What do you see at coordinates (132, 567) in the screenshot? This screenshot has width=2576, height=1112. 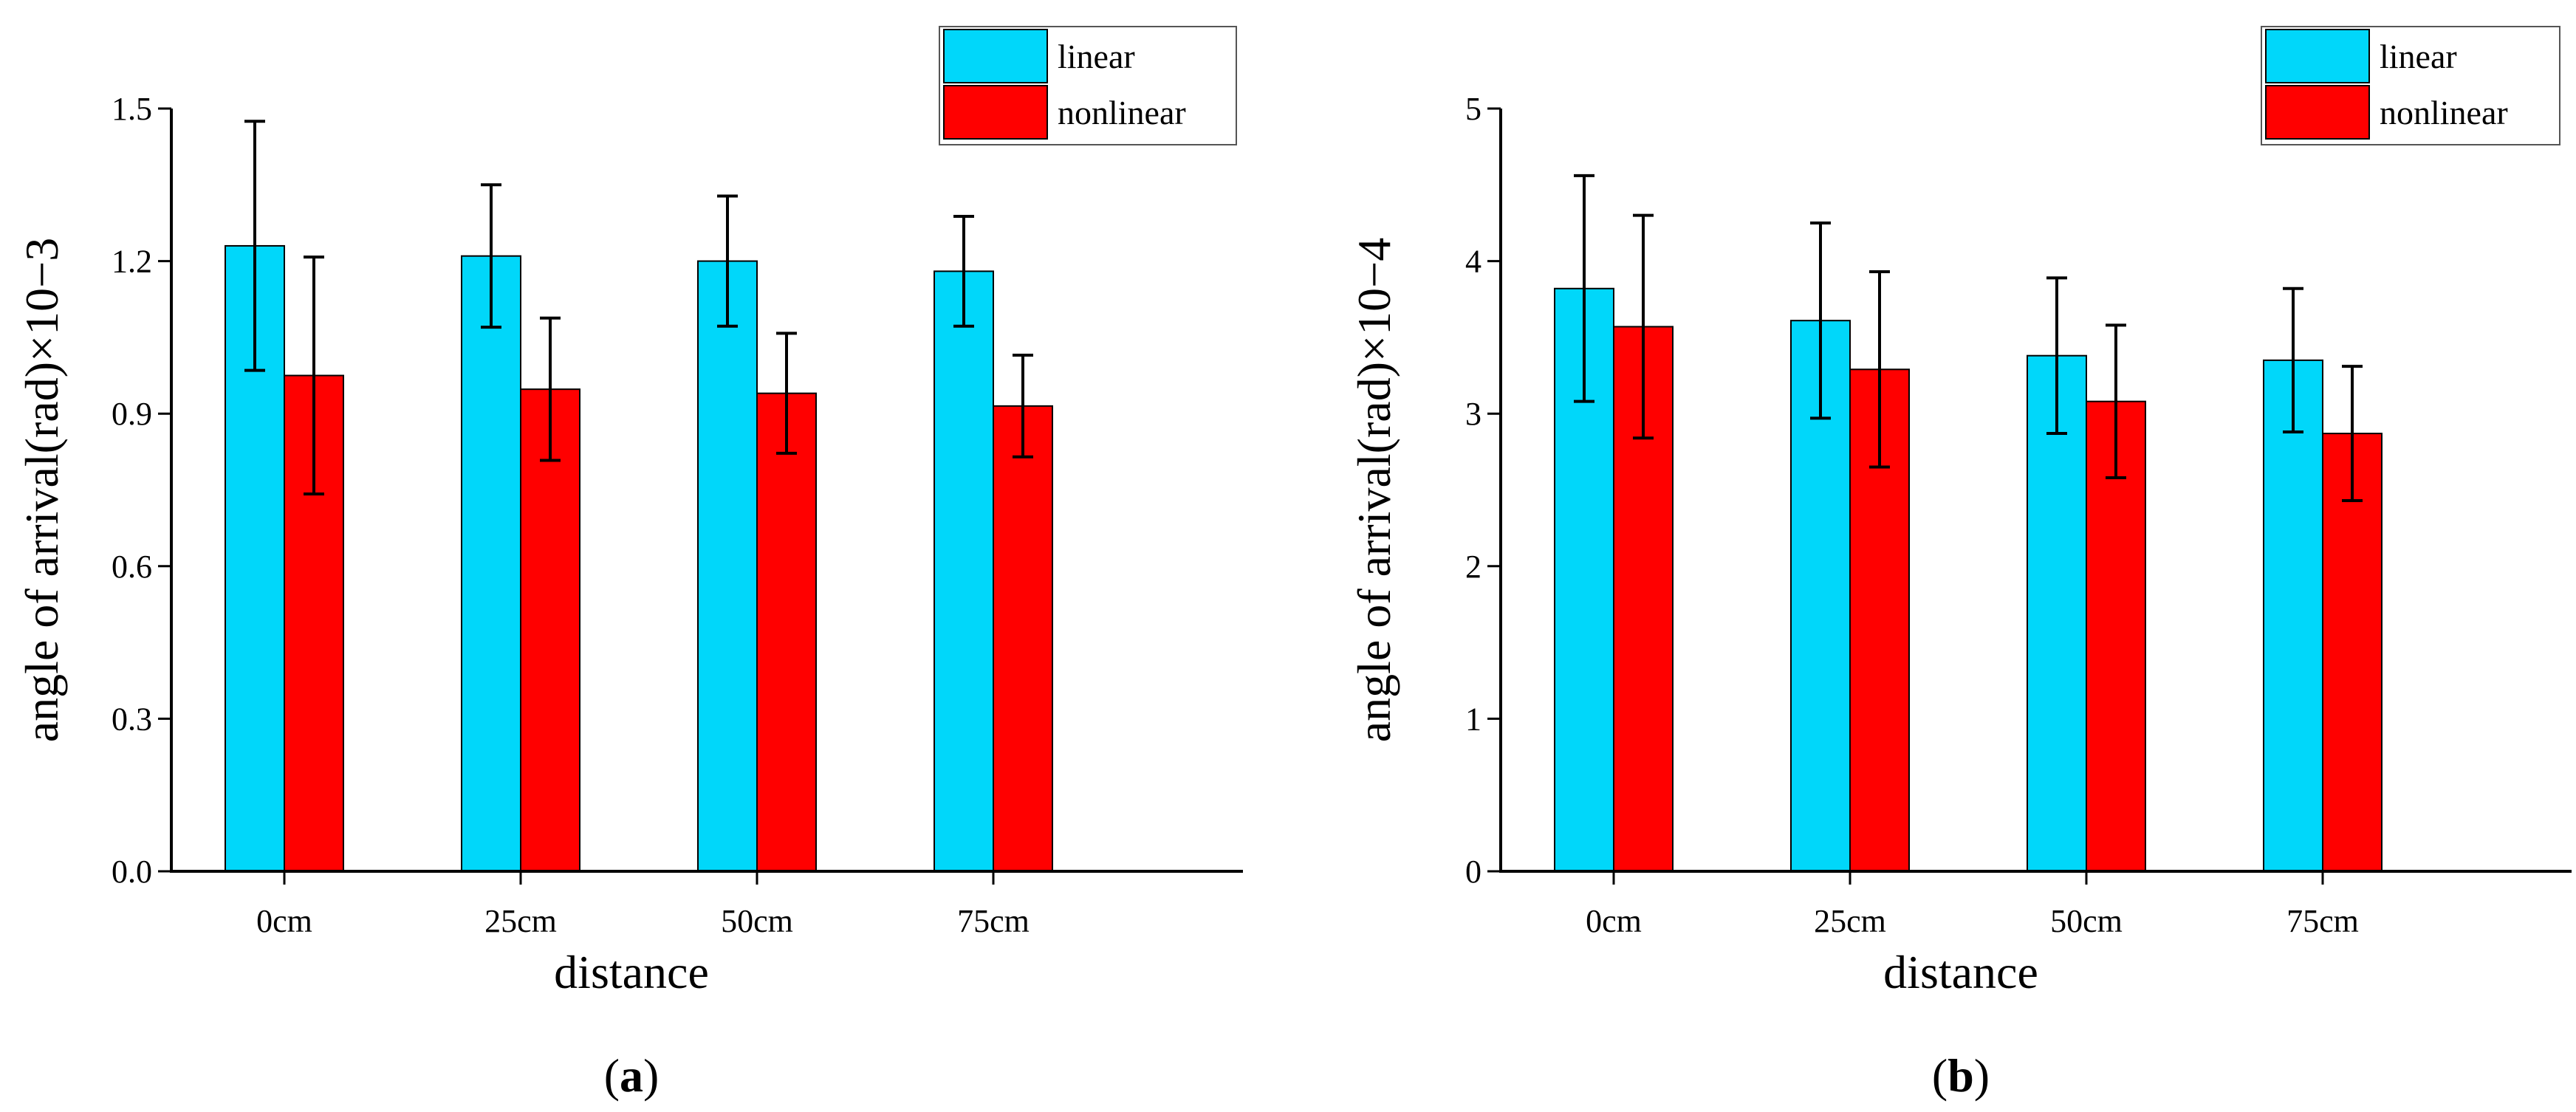 I see `y-tick-label: 0.6` at bounding box center [132, 567].